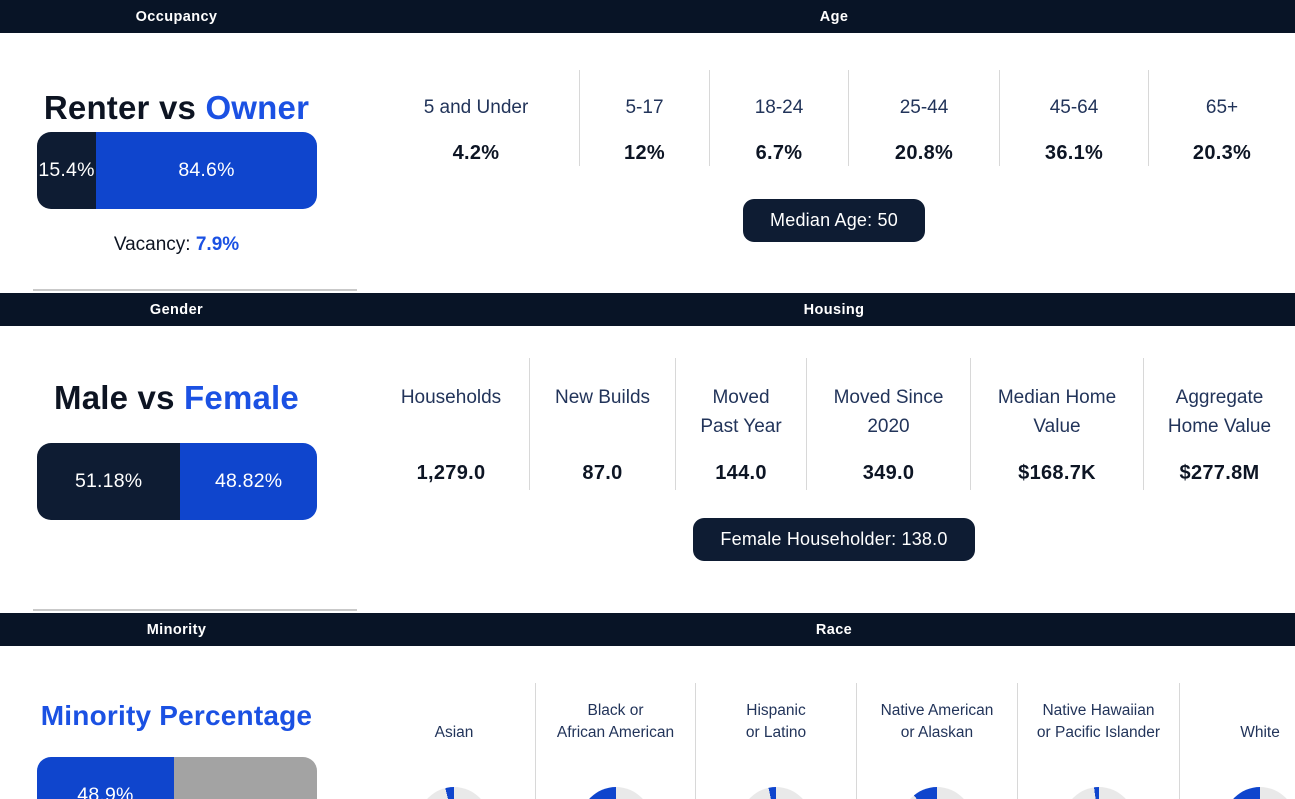 Image resolution: width=1295 pixels, height=799 pixels. I want to click on stat-label: Households, so click(451, 397).